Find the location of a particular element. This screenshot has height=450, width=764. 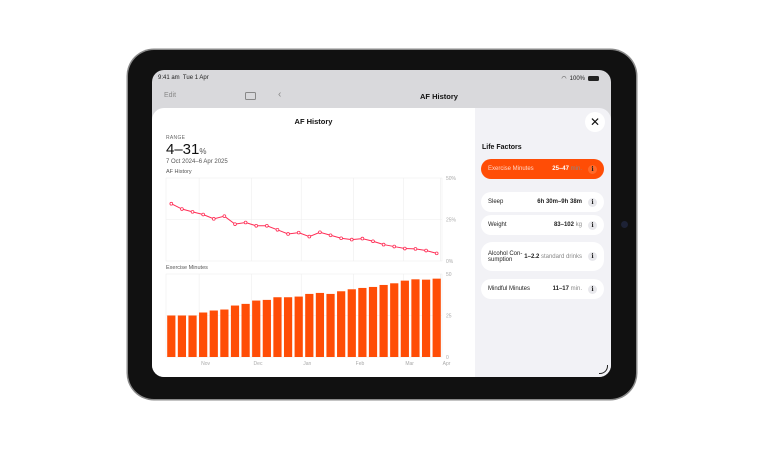

chevron-left-icon: ‹ is located at coordinates (280, 94).